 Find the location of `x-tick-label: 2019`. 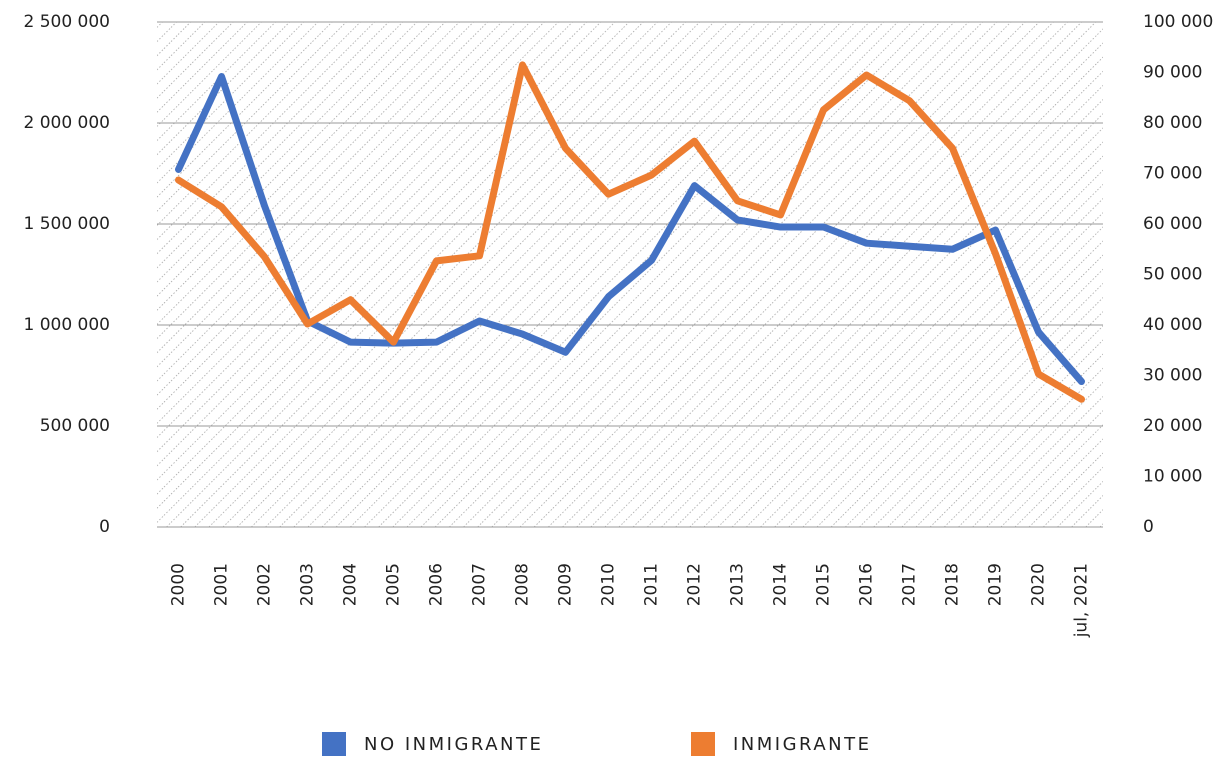

x-tick-label: 2019 is located at coordinates (996, 584).